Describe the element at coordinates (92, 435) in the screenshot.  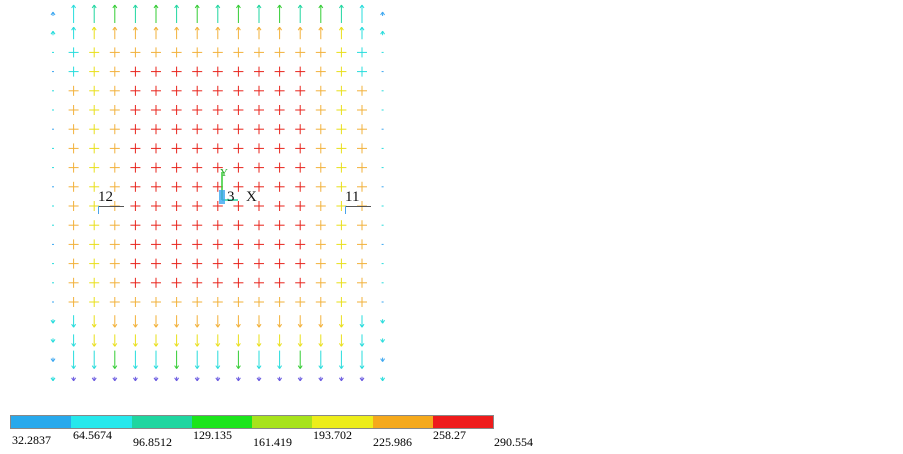
I see `legend-tick-1: 64.5674` at that location.